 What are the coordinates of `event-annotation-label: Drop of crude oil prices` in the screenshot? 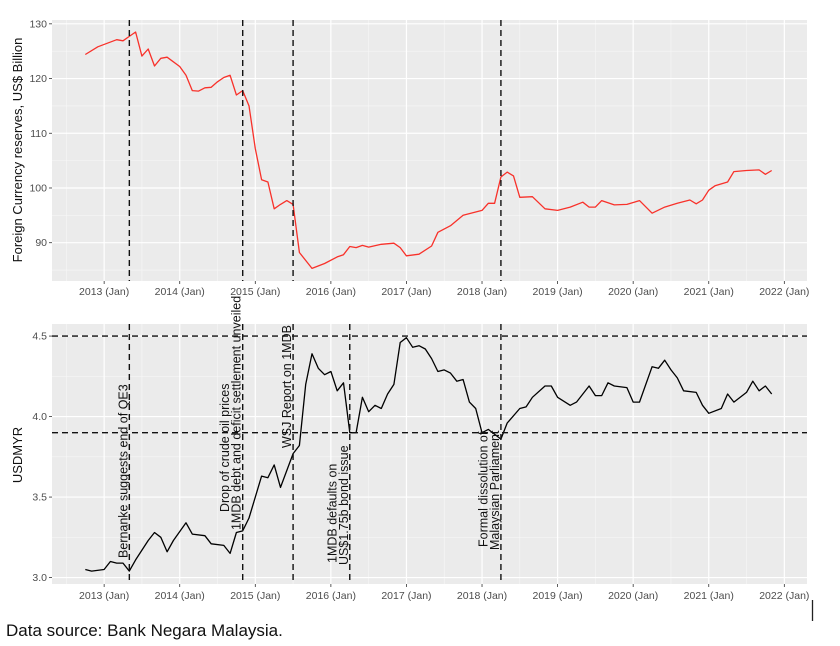 It's located at (225, 447).